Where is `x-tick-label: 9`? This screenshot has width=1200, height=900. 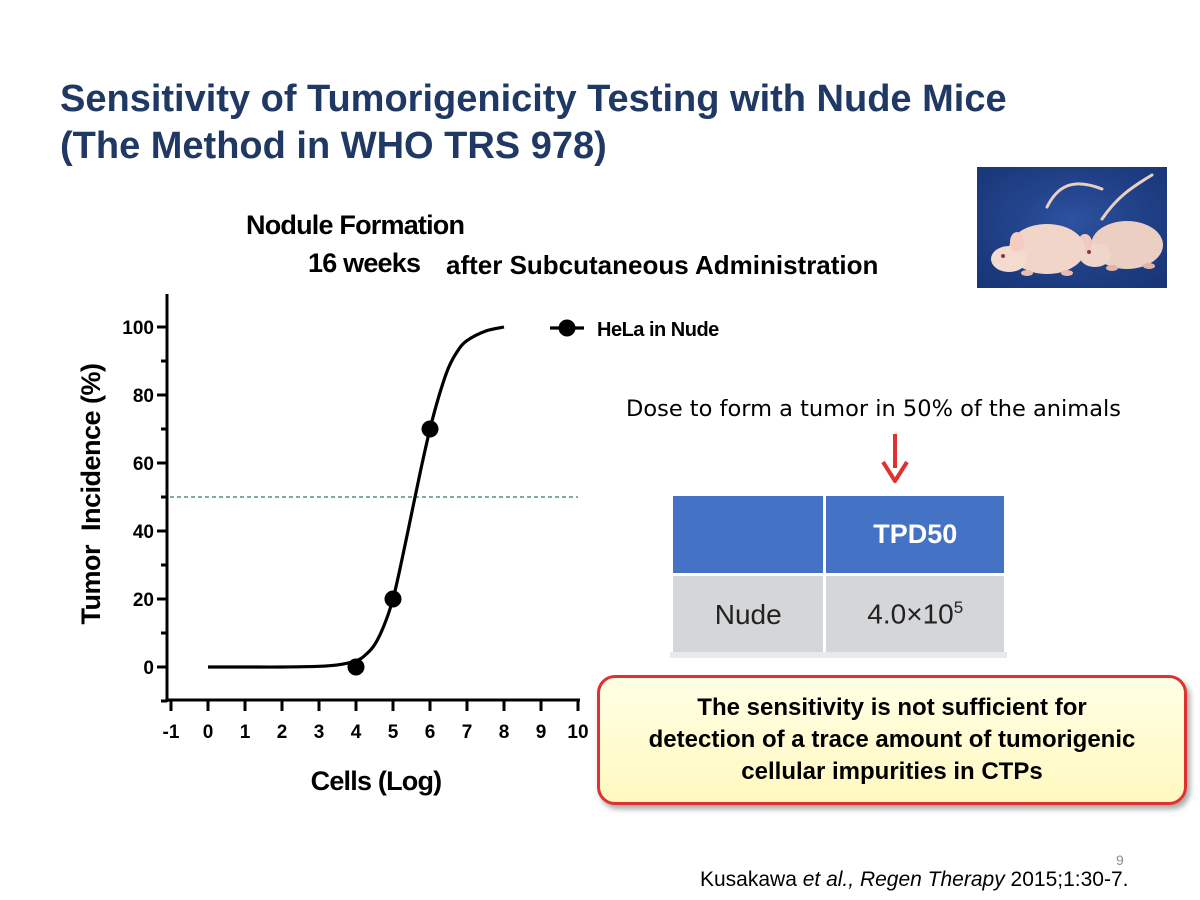
x-tick-label: 9 is located at coordinates (541, 732).